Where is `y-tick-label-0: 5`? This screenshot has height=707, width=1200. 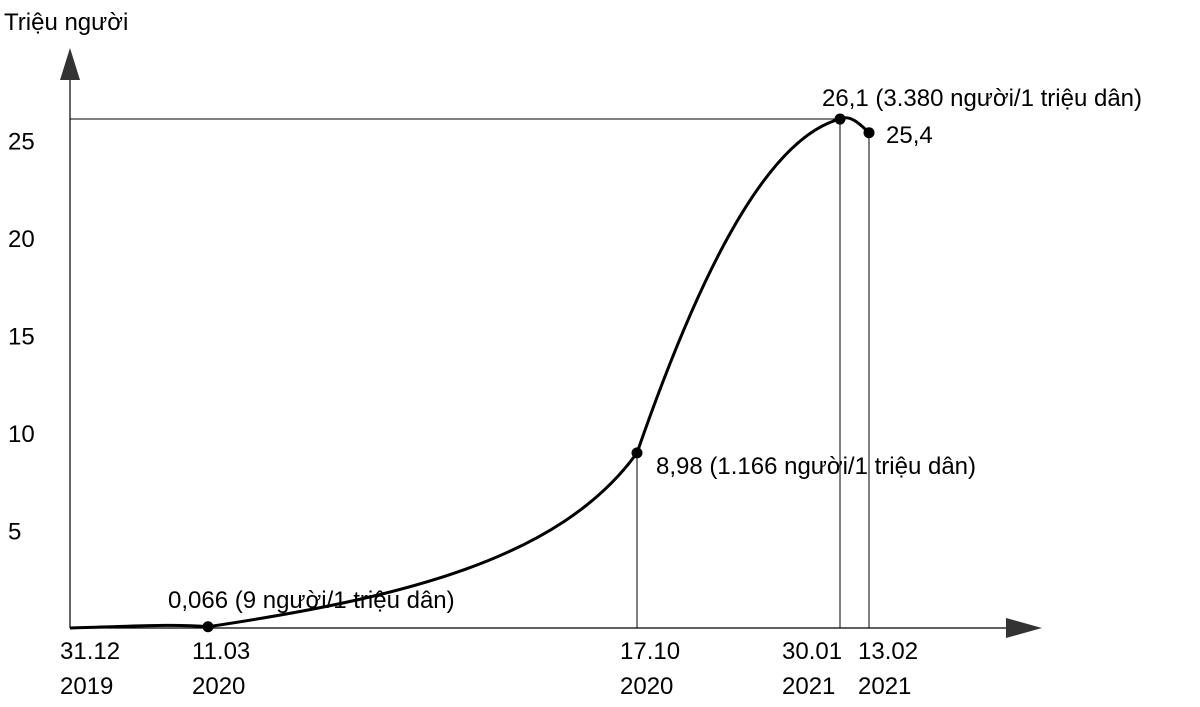
y-tick-label-0: 5 is located at coordinates (14, 532).